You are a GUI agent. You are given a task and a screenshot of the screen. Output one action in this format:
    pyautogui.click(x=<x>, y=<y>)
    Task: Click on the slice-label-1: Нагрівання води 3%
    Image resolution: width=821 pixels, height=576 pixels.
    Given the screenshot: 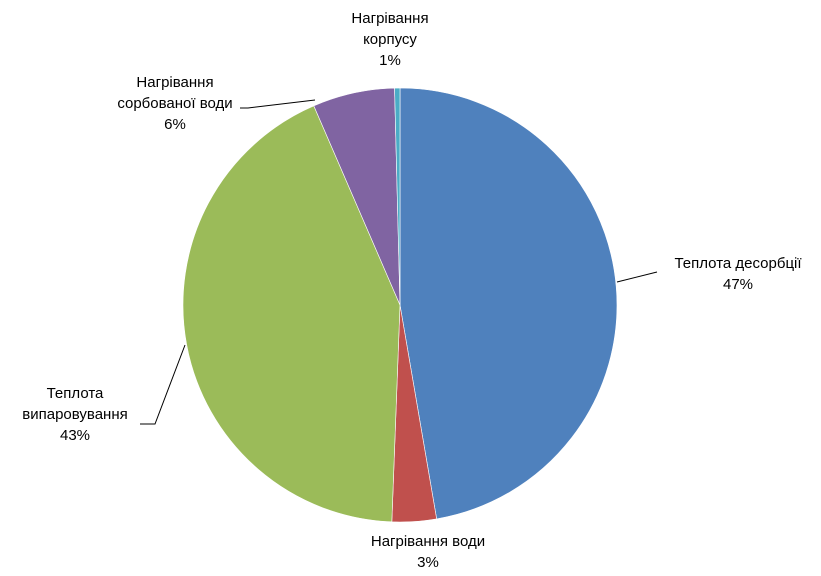 What is the action you would take?
    pyautogui.click(x=428, y=552)
    